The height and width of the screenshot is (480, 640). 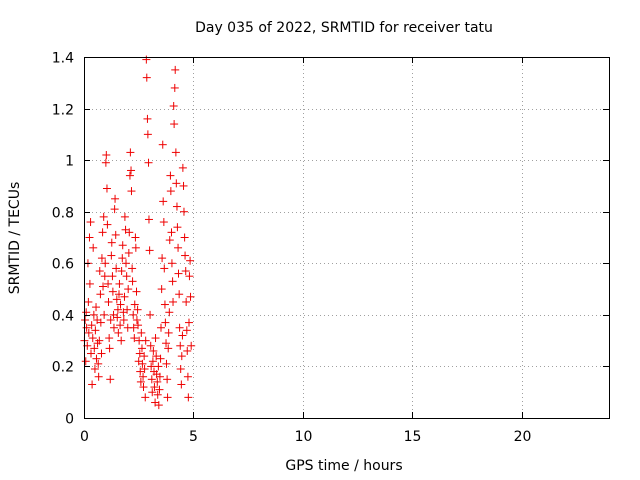 What do you see at coordinates (63, 214) in the screenshot?
I see `y-tick-label: 0.8` at bounding box center [63, 214].